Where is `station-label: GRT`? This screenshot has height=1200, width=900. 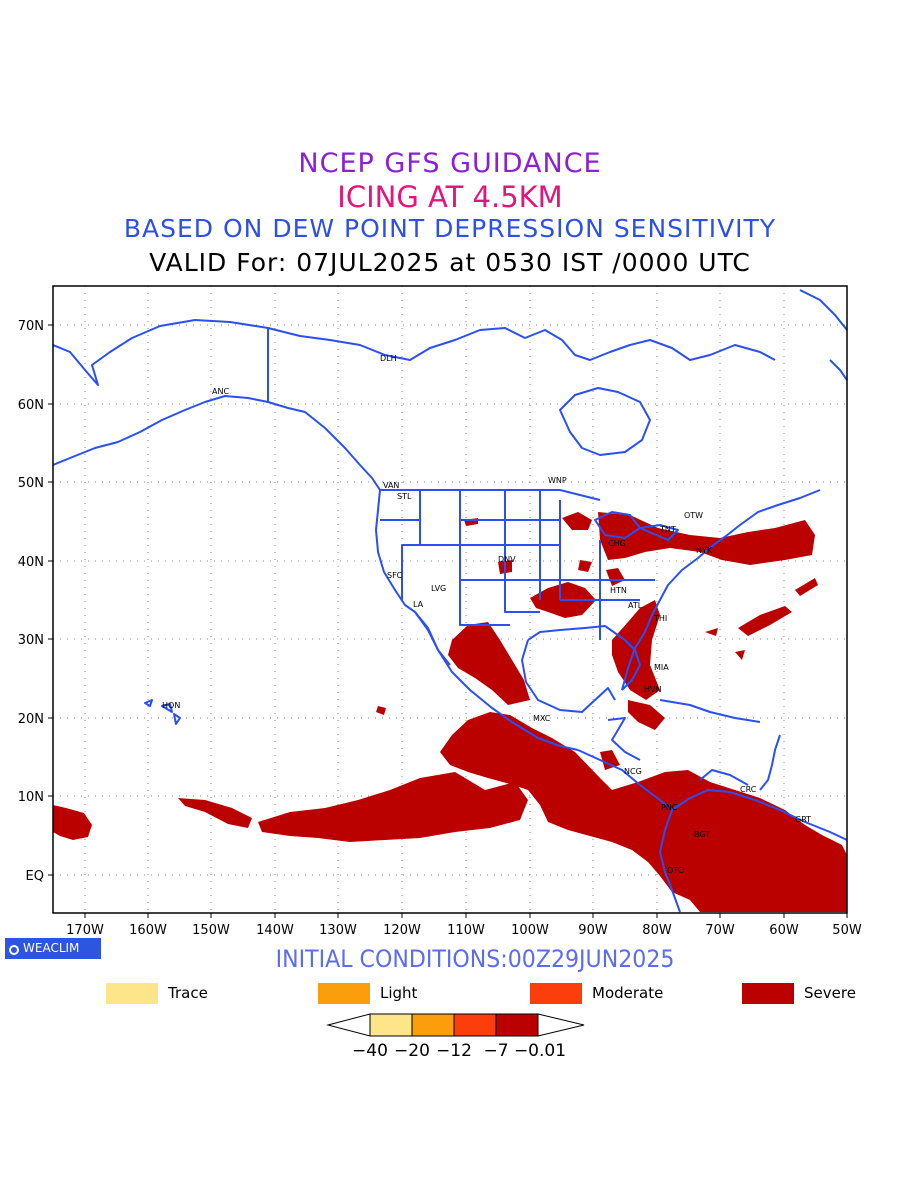
station-label: GRT is located at coordinates (803, 819).